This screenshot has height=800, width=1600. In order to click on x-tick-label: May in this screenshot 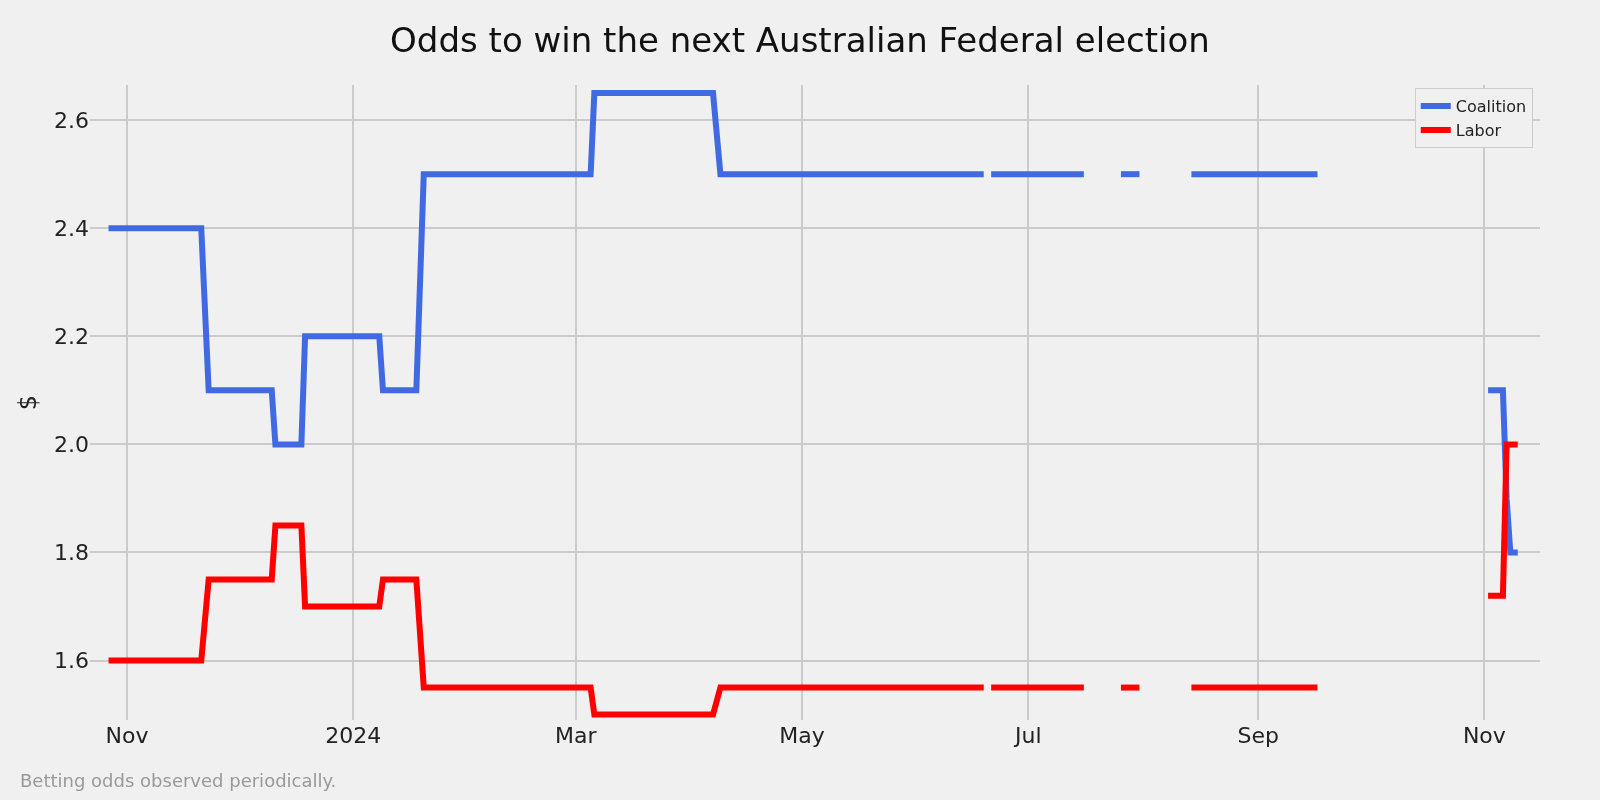, I will do `click(802, 735)`.